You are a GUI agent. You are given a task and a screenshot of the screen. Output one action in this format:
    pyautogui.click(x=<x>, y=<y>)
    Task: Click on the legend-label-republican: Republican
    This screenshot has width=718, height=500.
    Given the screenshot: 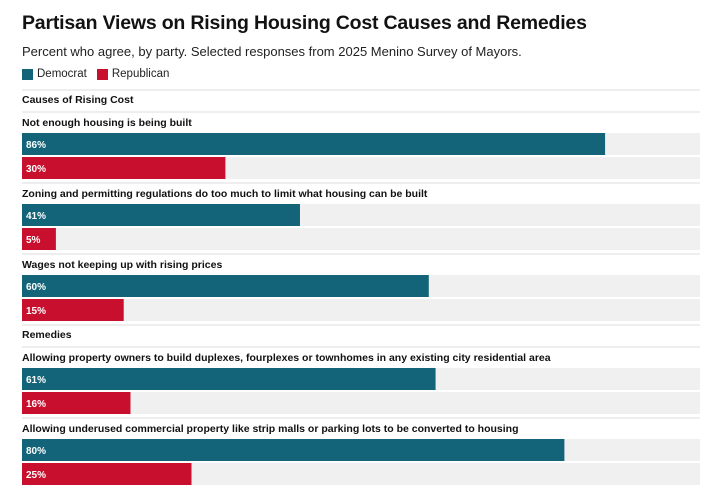 What is the action you would take?
    pyautogui.click(x=140, y=74)
    